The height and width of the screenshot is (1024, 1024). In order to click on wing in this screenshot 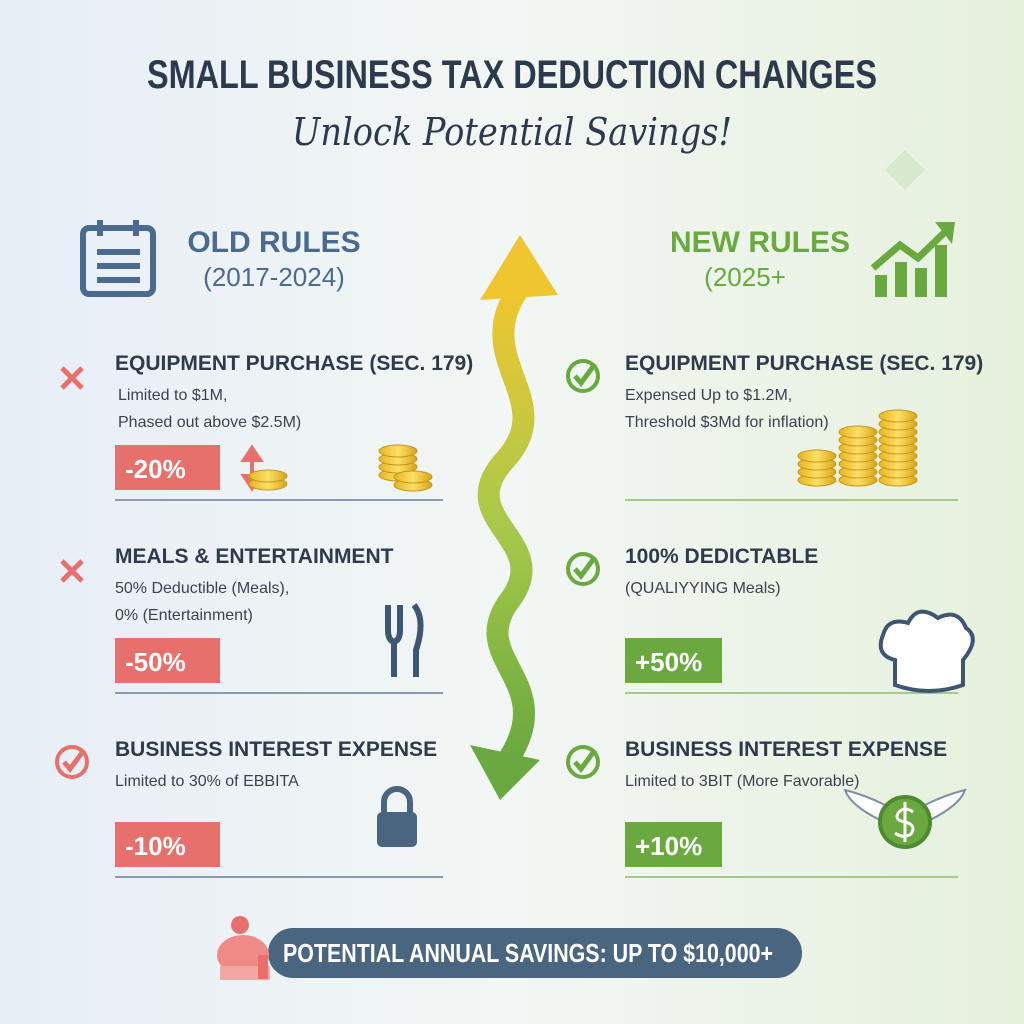, I will do `click(905, 805)`.